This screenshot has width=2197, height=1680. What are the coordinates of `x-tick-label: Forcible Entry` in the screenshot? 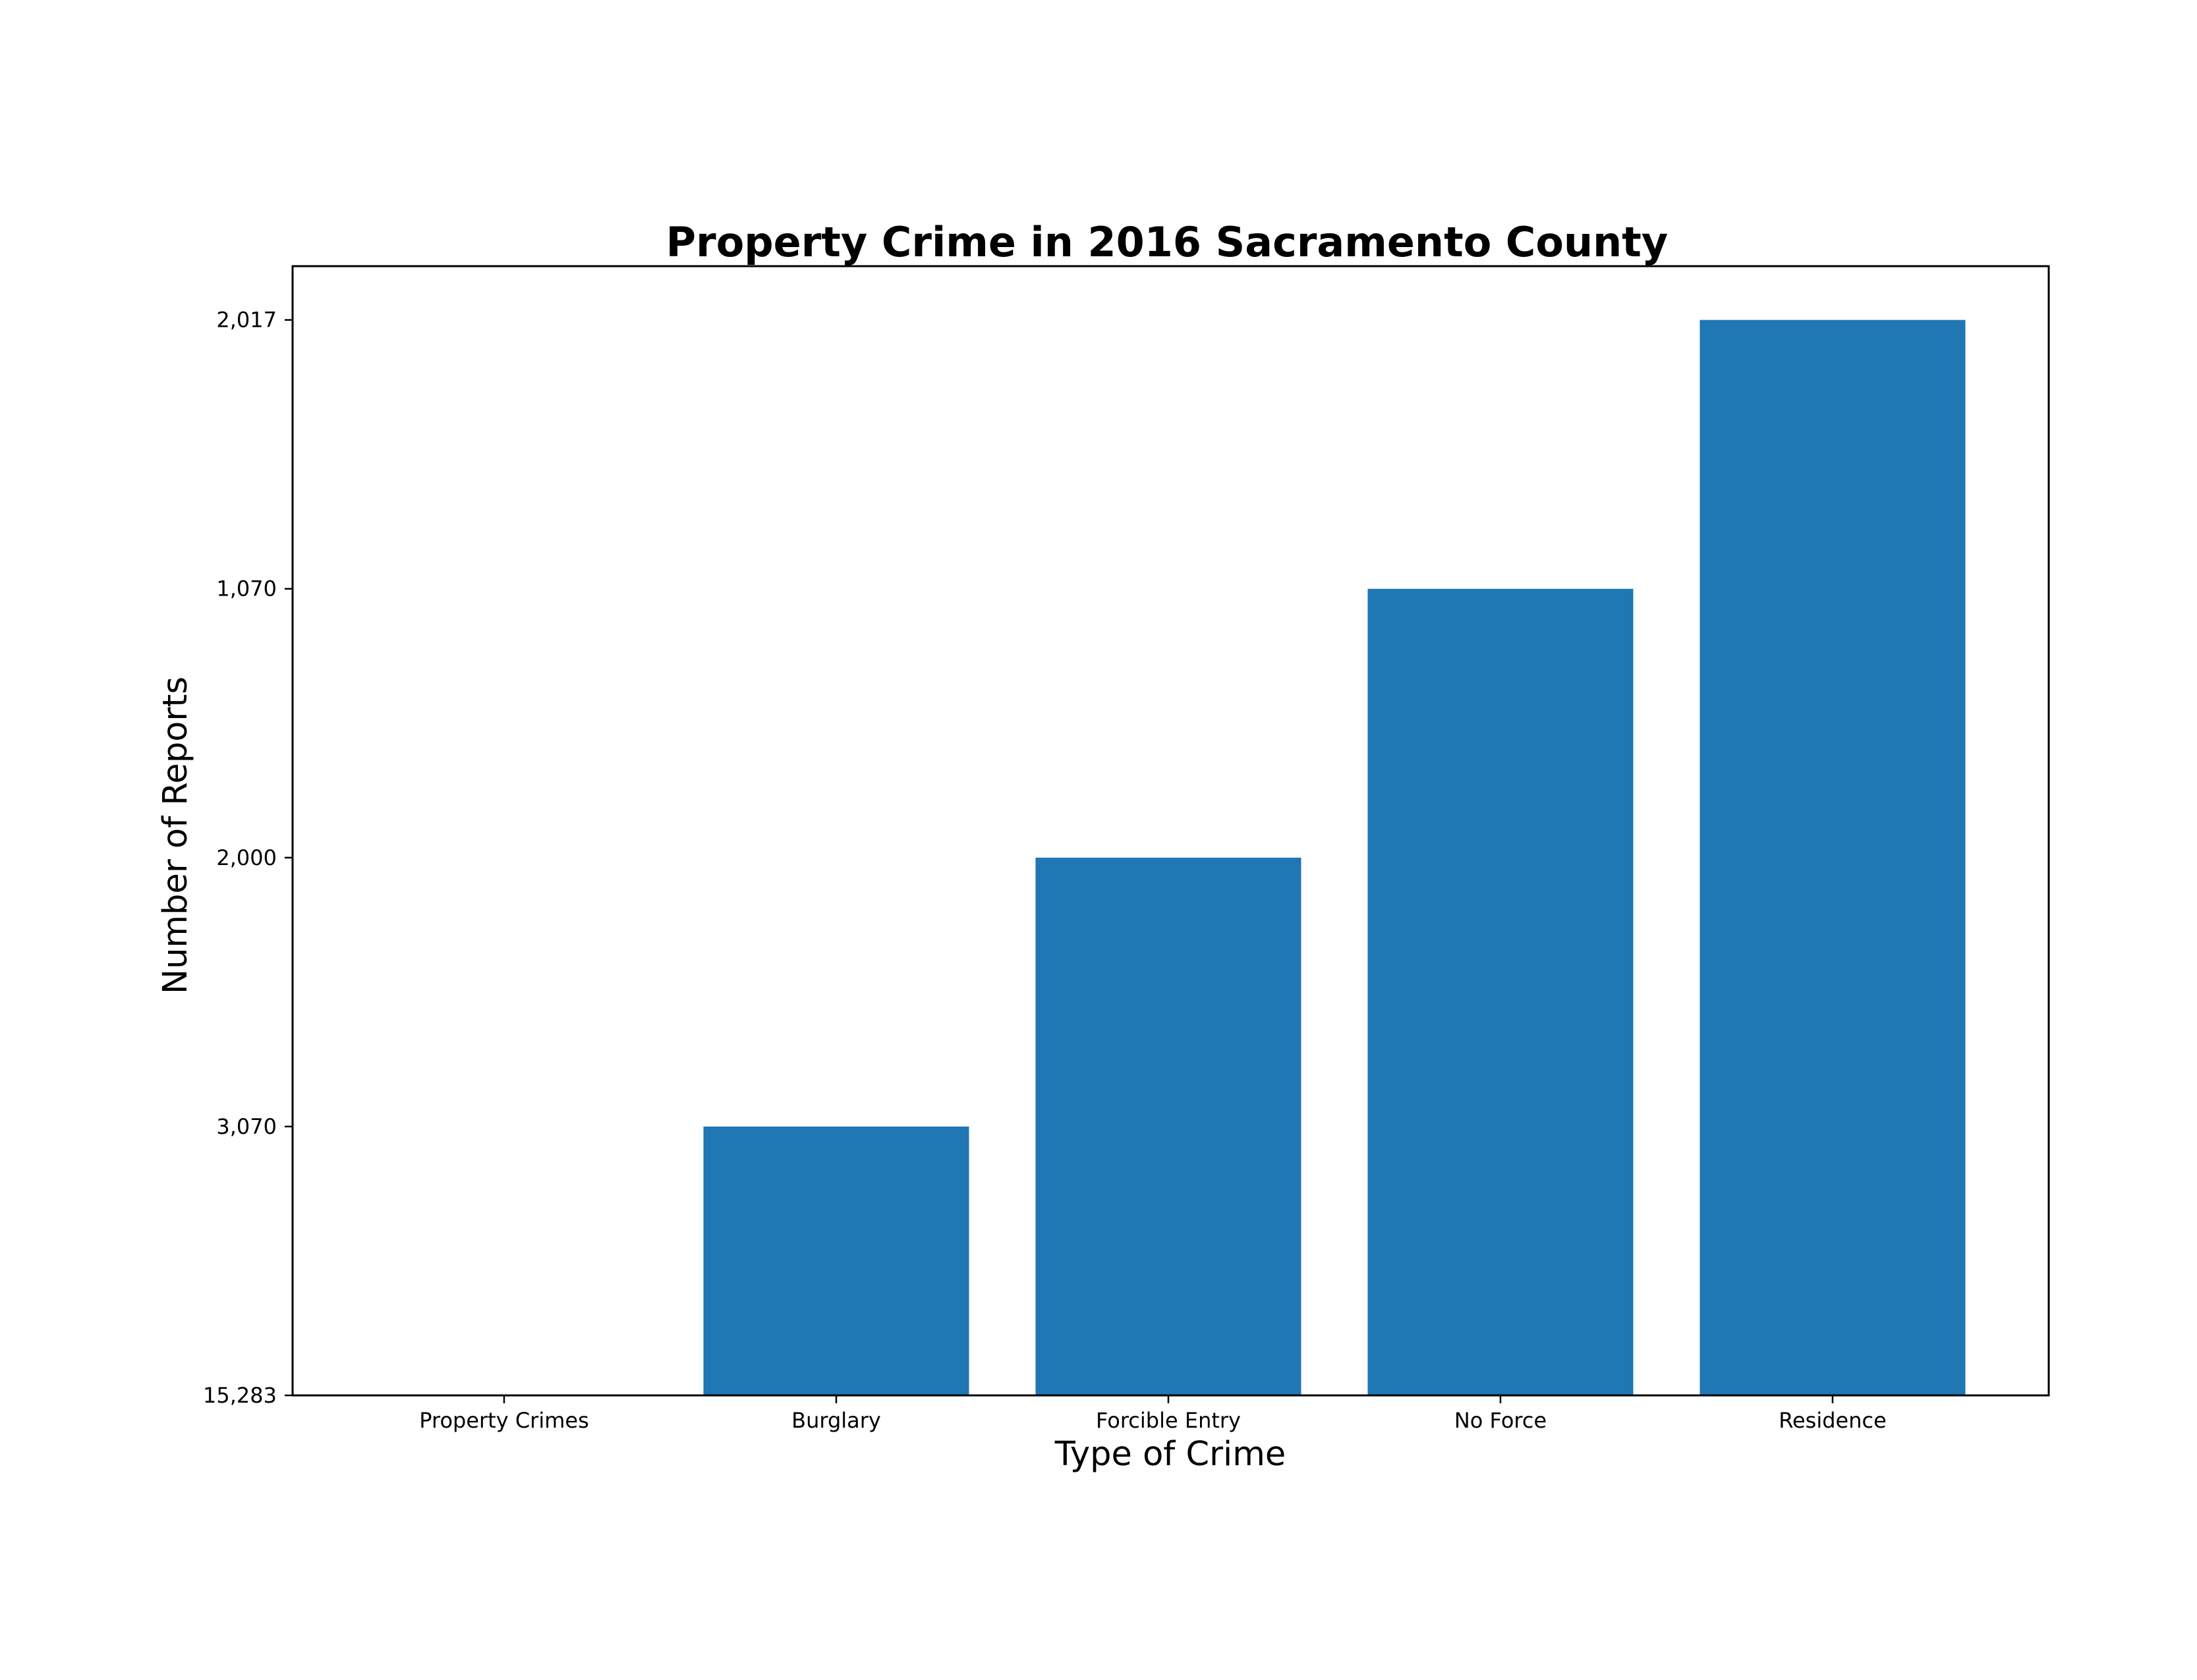 It's located at (1168, 1420).